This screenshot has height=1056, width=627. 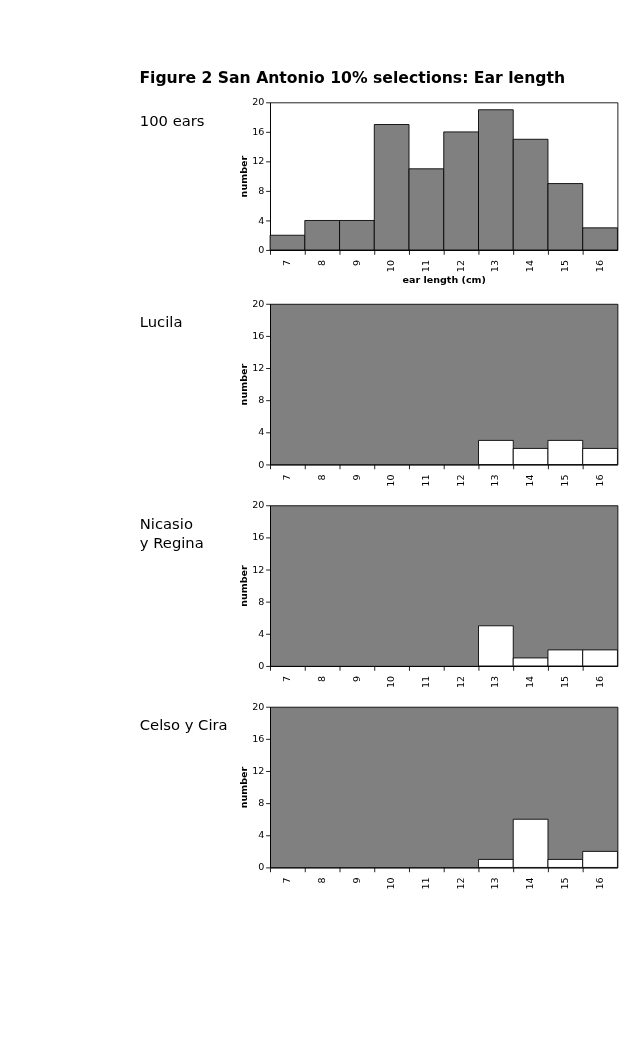 What do you see at coordinates (172, 120) in the screenshot?
I see `text: 100 ears` at bounding box center [172, 120].